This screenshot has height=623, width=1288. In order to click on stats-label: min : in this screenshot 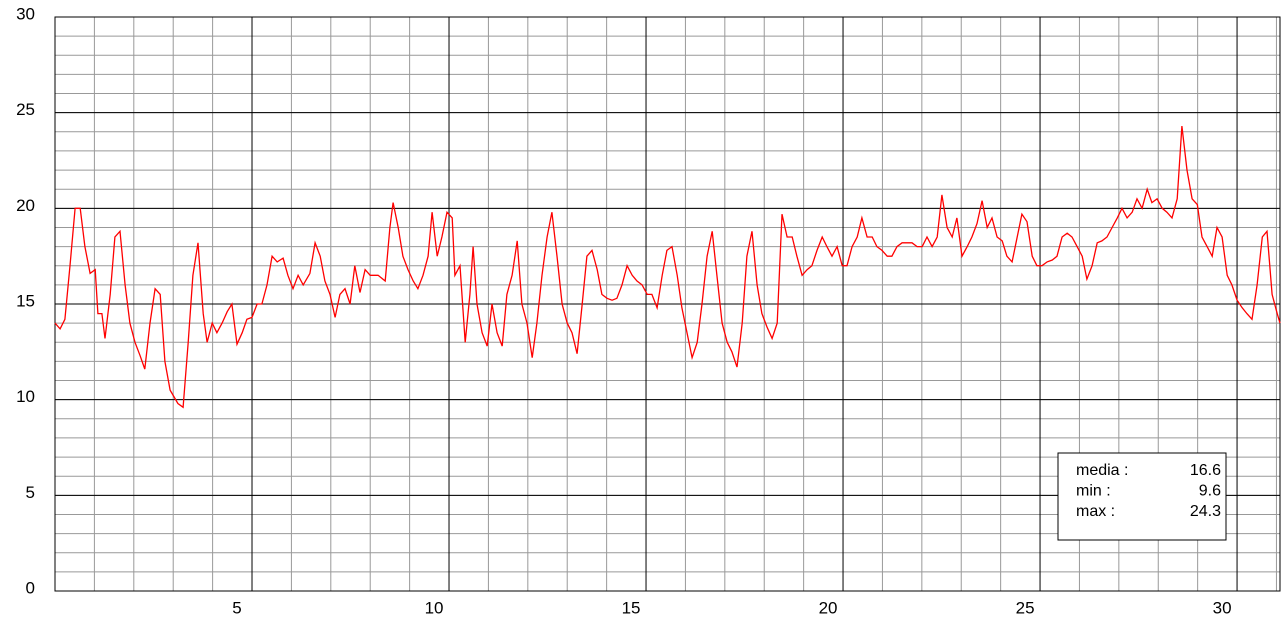, I will do `click(1093, 491)`.